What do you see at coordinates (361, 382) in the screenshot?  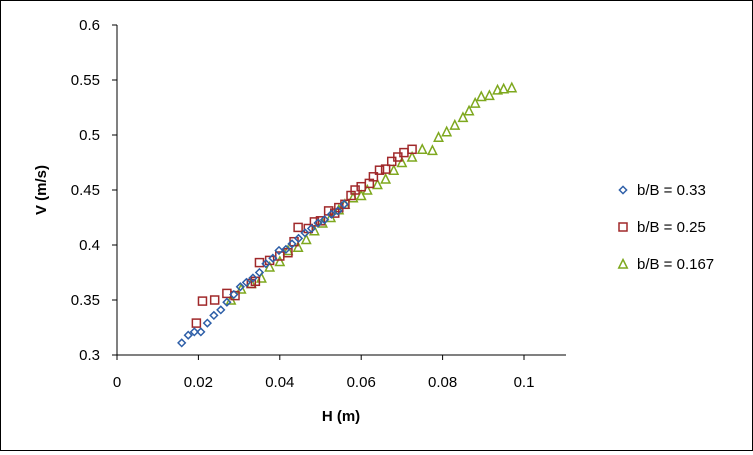 I see `x-tick-label: 0.06` at bounding box center [361, 382].